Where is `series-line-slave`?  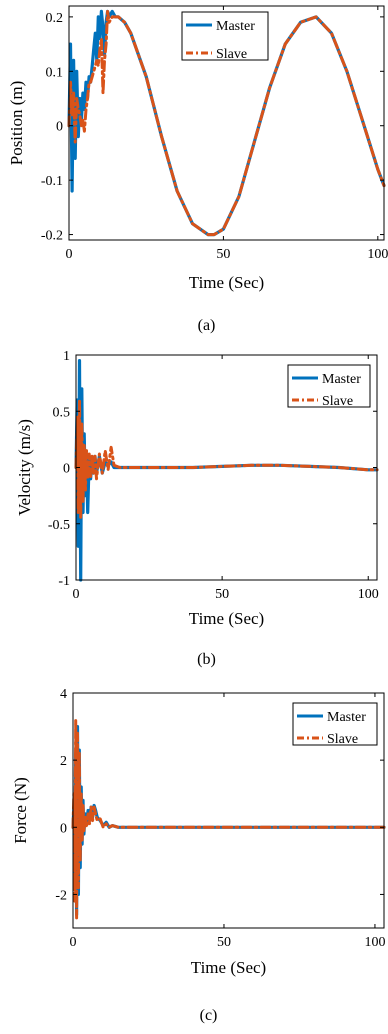 series-line-slave is located at coordinates (226, 459).